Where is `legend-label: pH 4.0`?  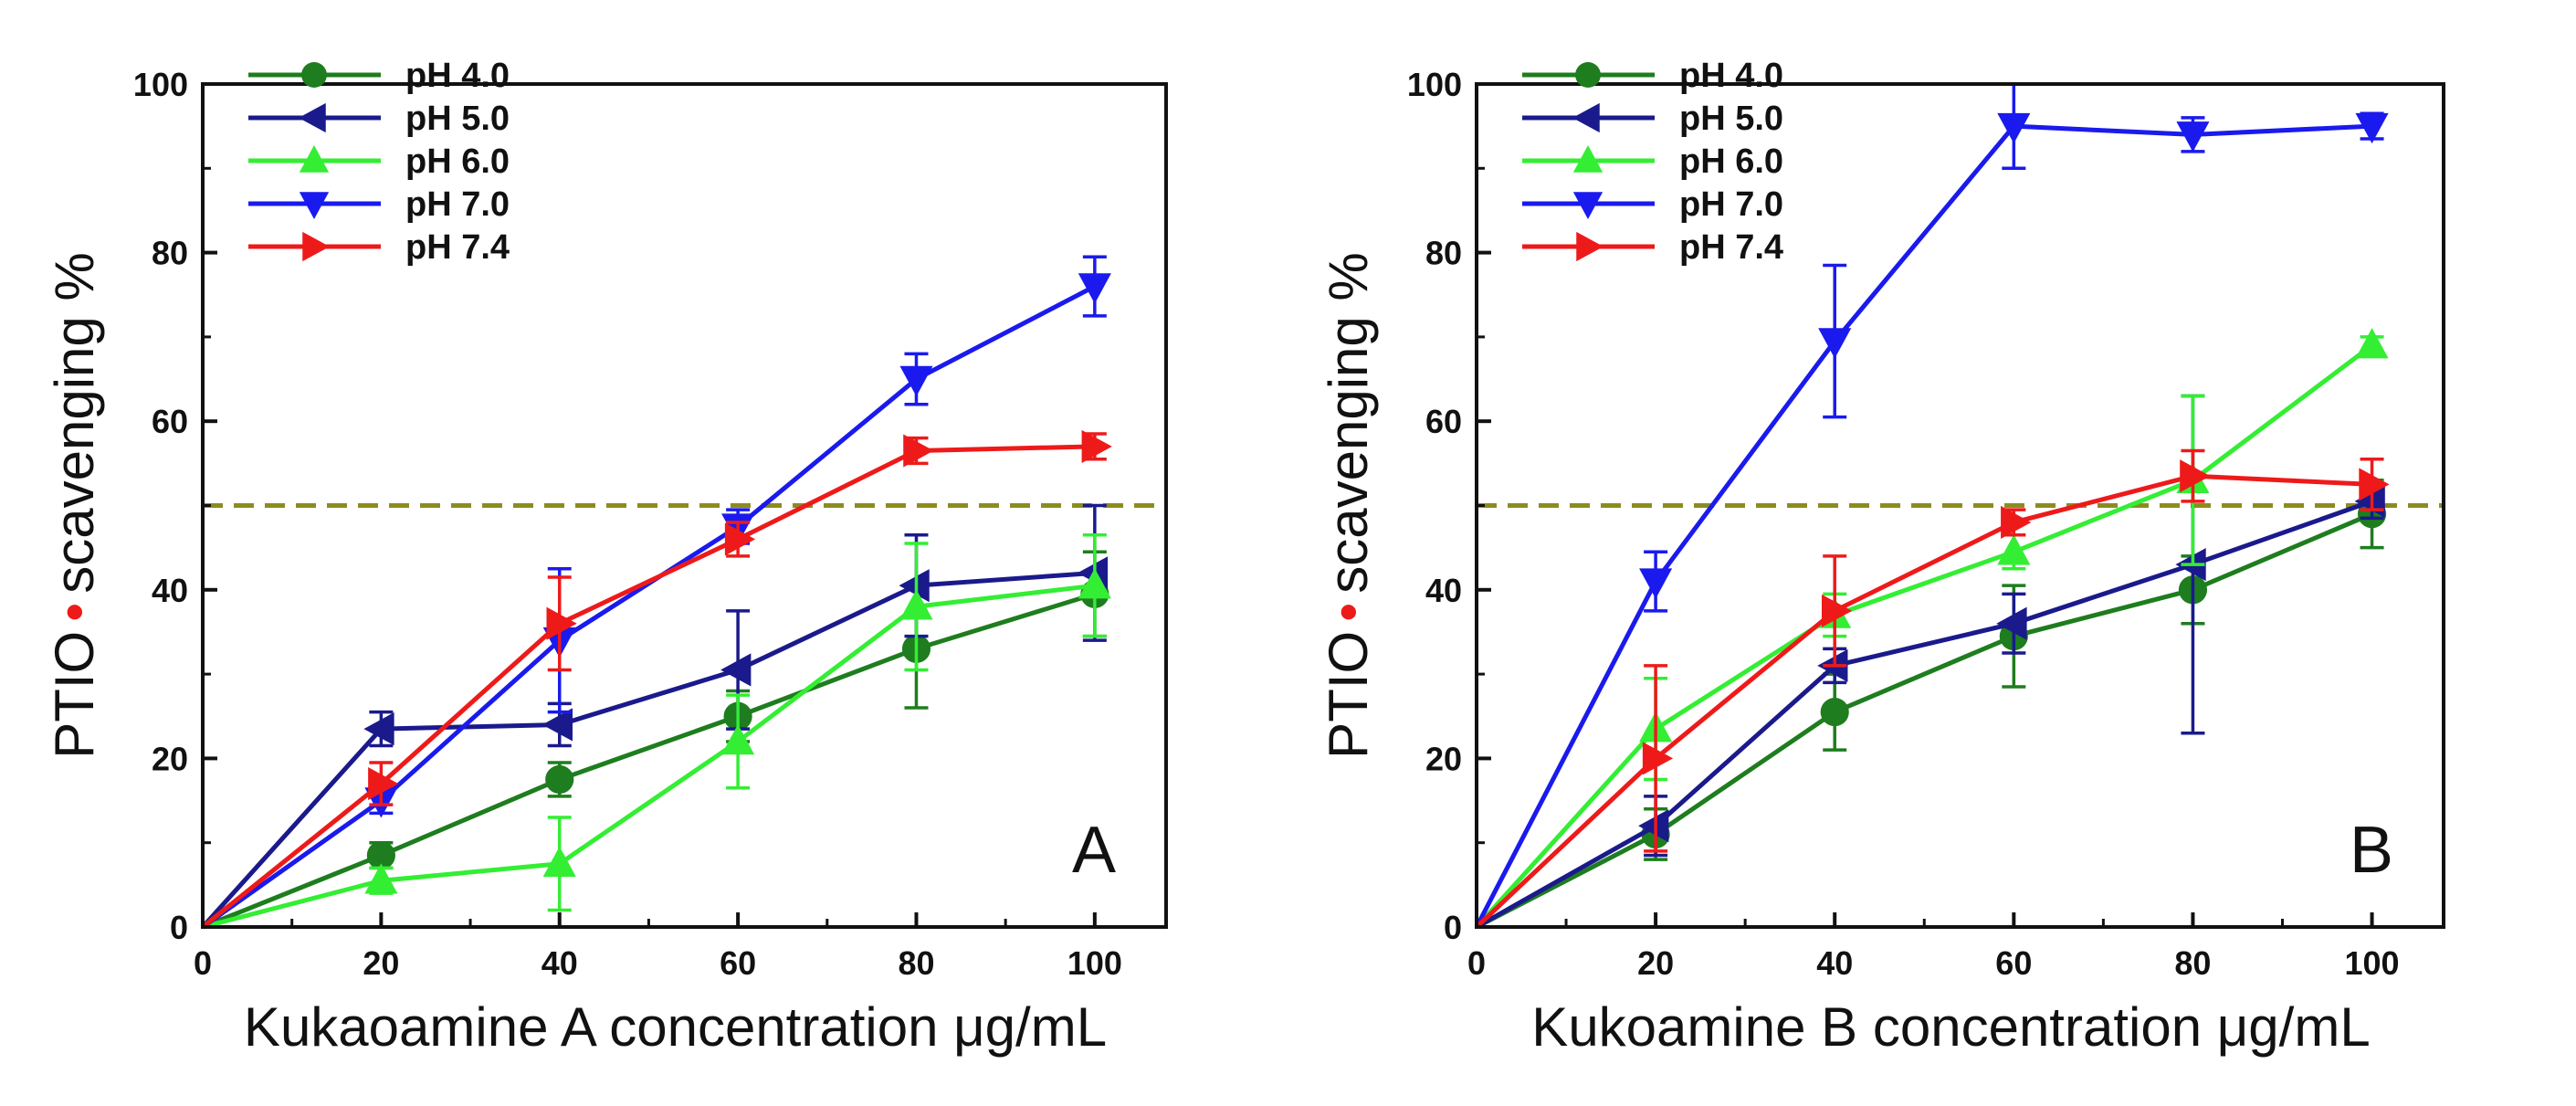
legend-label: pH 4.0 is located at coordinates (457, 76).